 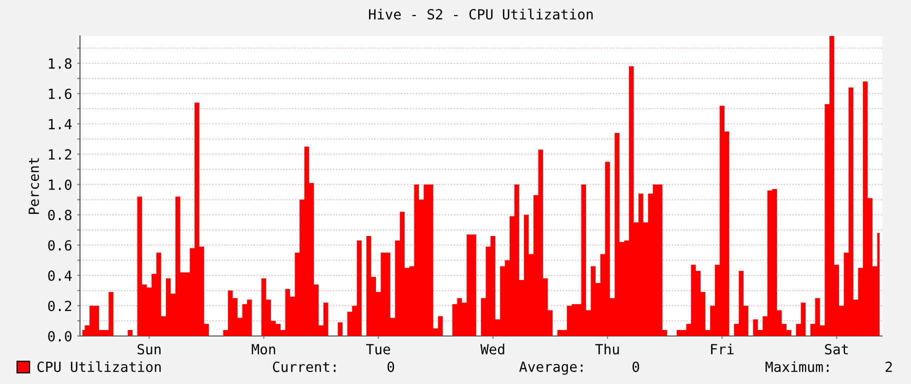 I want to click on y-tick-label: 1.0, so click(x=60, y=184).